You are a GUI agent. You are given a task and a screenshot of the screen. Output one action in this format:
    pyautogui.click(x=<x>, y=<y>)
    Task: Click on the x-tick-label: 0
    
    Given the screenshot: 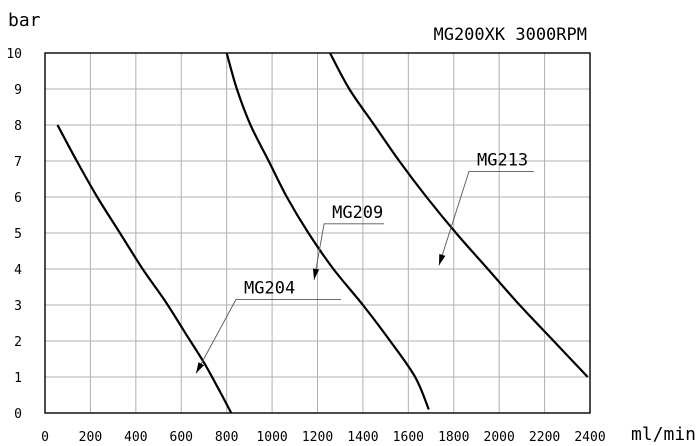 What is the action you would take?
    pyautogui.click(x=45, y=437)
    